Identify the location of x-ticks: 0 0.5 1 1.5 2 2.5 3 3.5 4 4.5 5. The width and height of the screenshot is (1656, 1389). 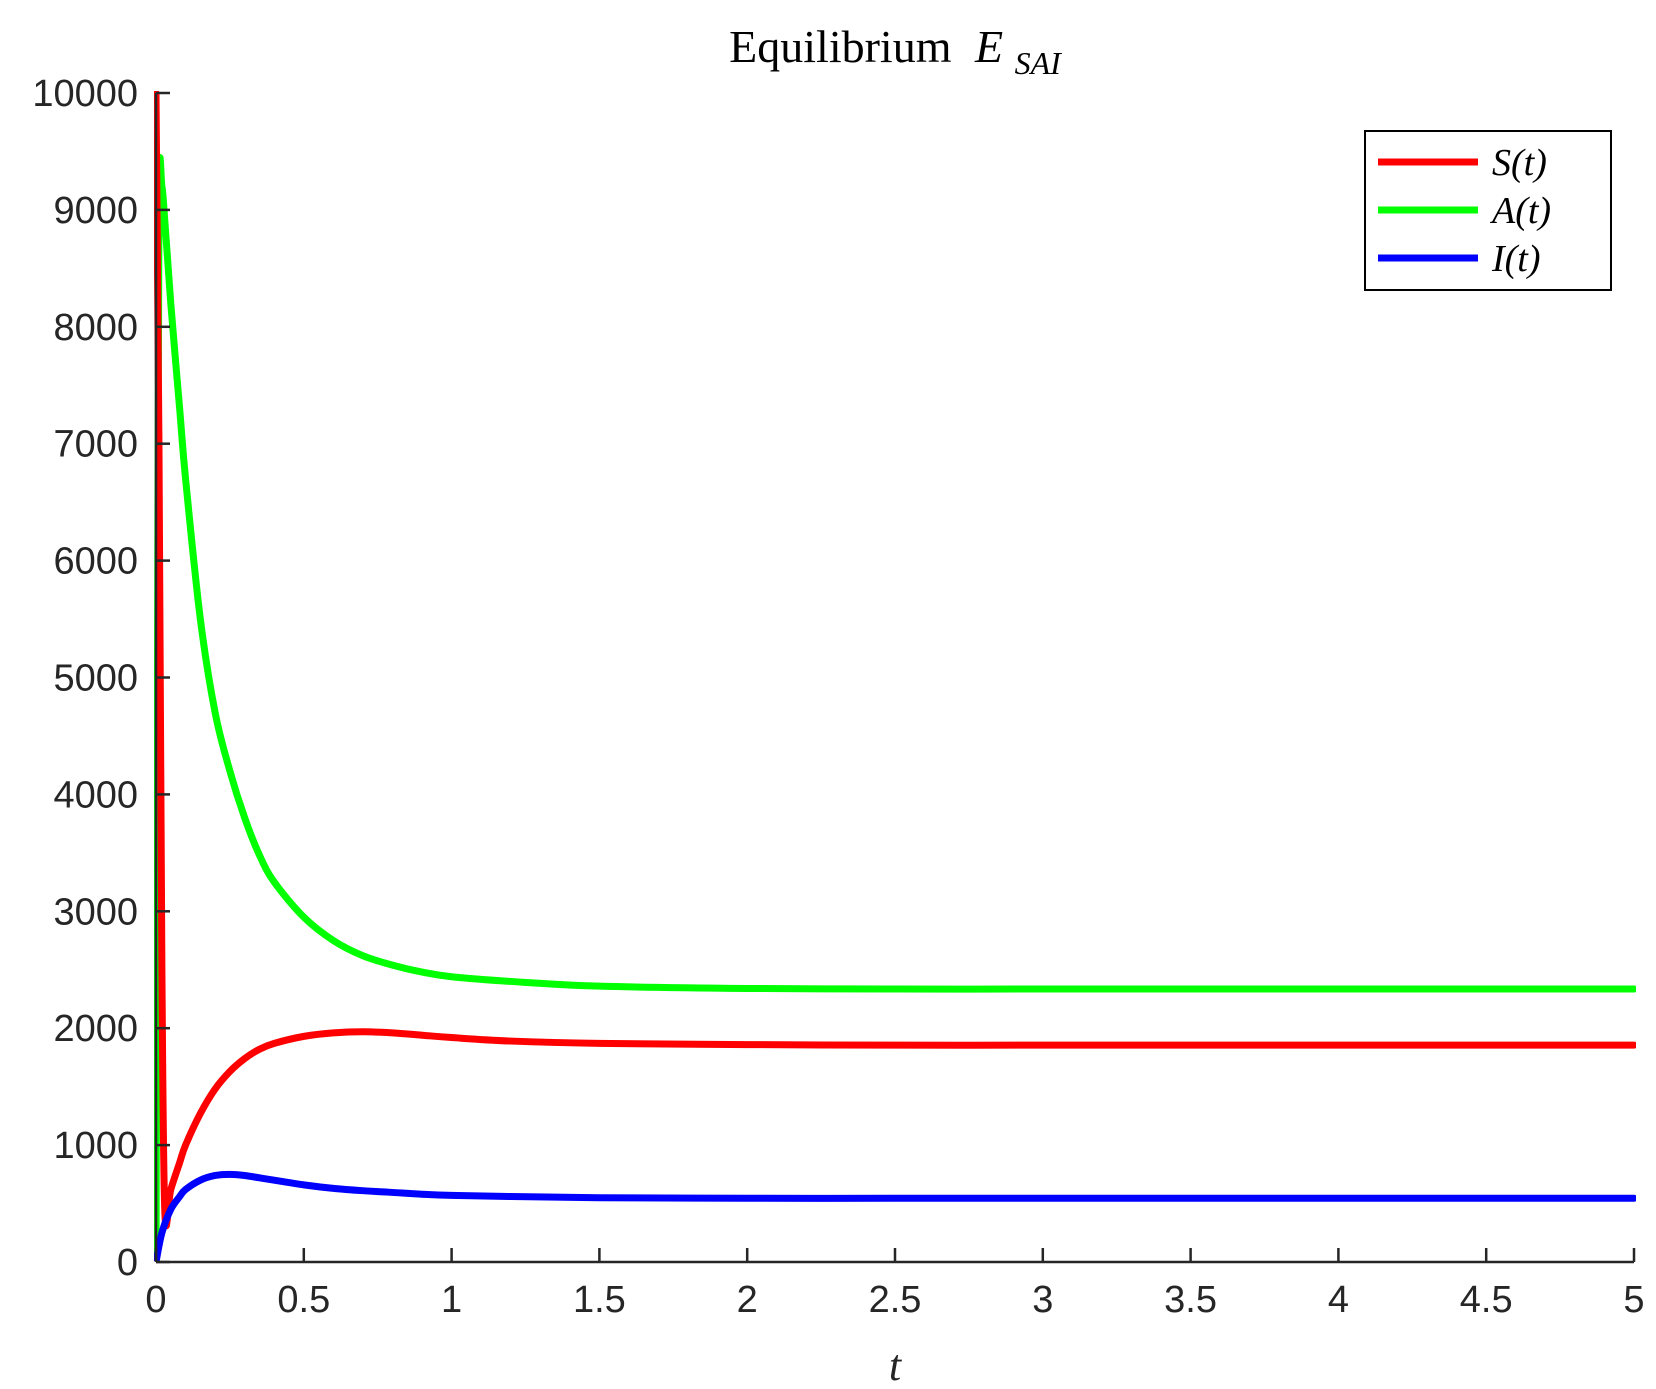
(895, 1284).